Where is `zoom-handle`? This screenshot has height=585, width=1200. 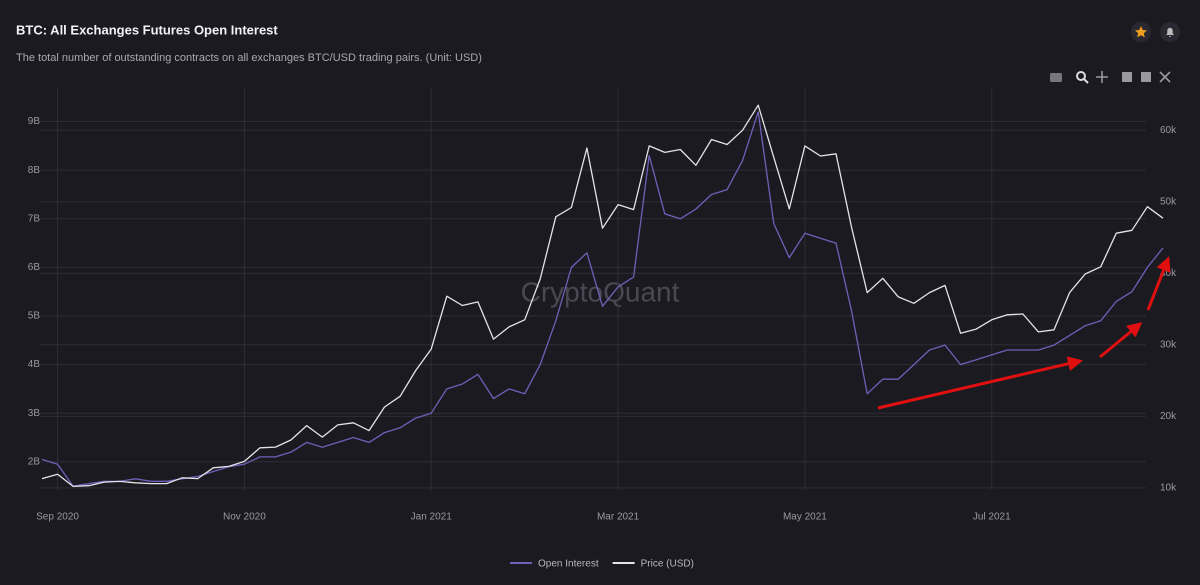 zoom-handle is located at coordinates (1086, 81).